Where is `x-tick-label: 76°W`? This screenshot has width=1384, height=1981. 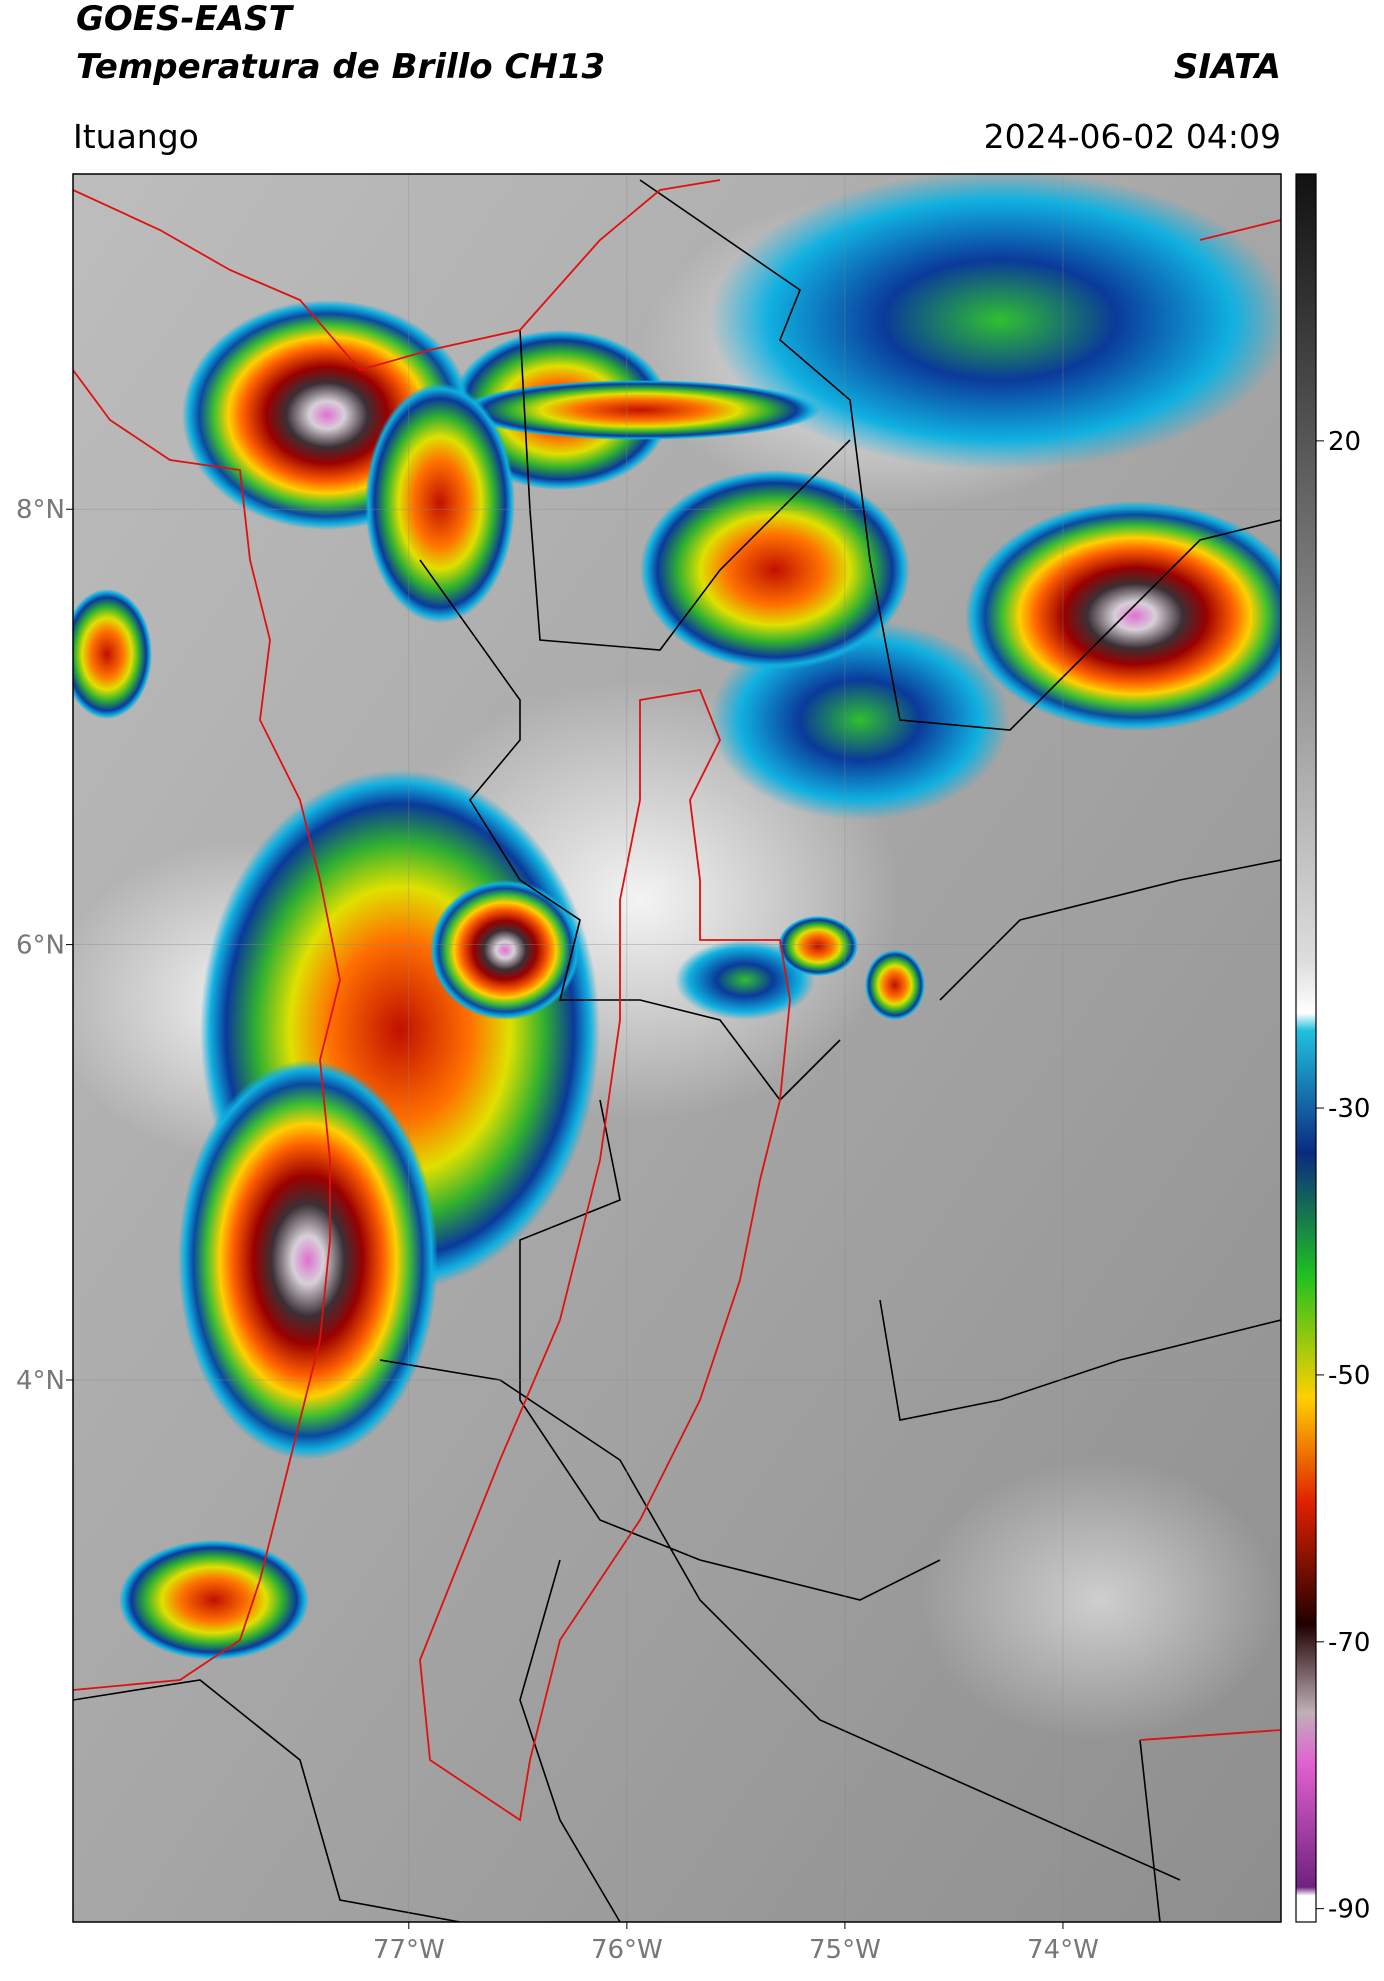 x-tick-label: 76°W is located at coordinates (627, 1950).